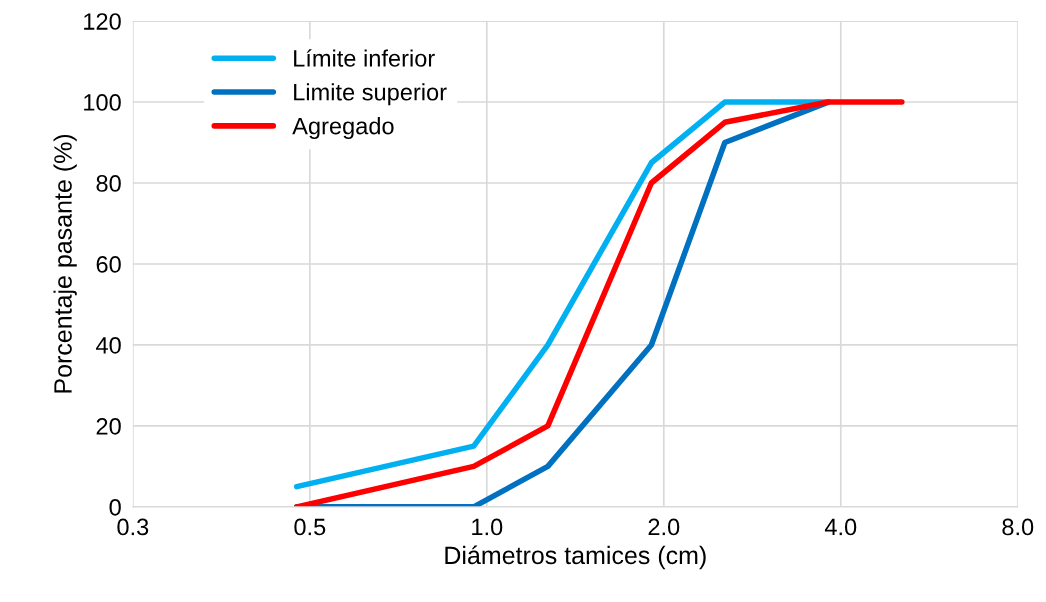 This screenshot has width=1046, height=602. What do you see at coordinates (133, 527) in the screenshot?
I see `x-tick-label: 0.3` at bounding box center [133, 527].